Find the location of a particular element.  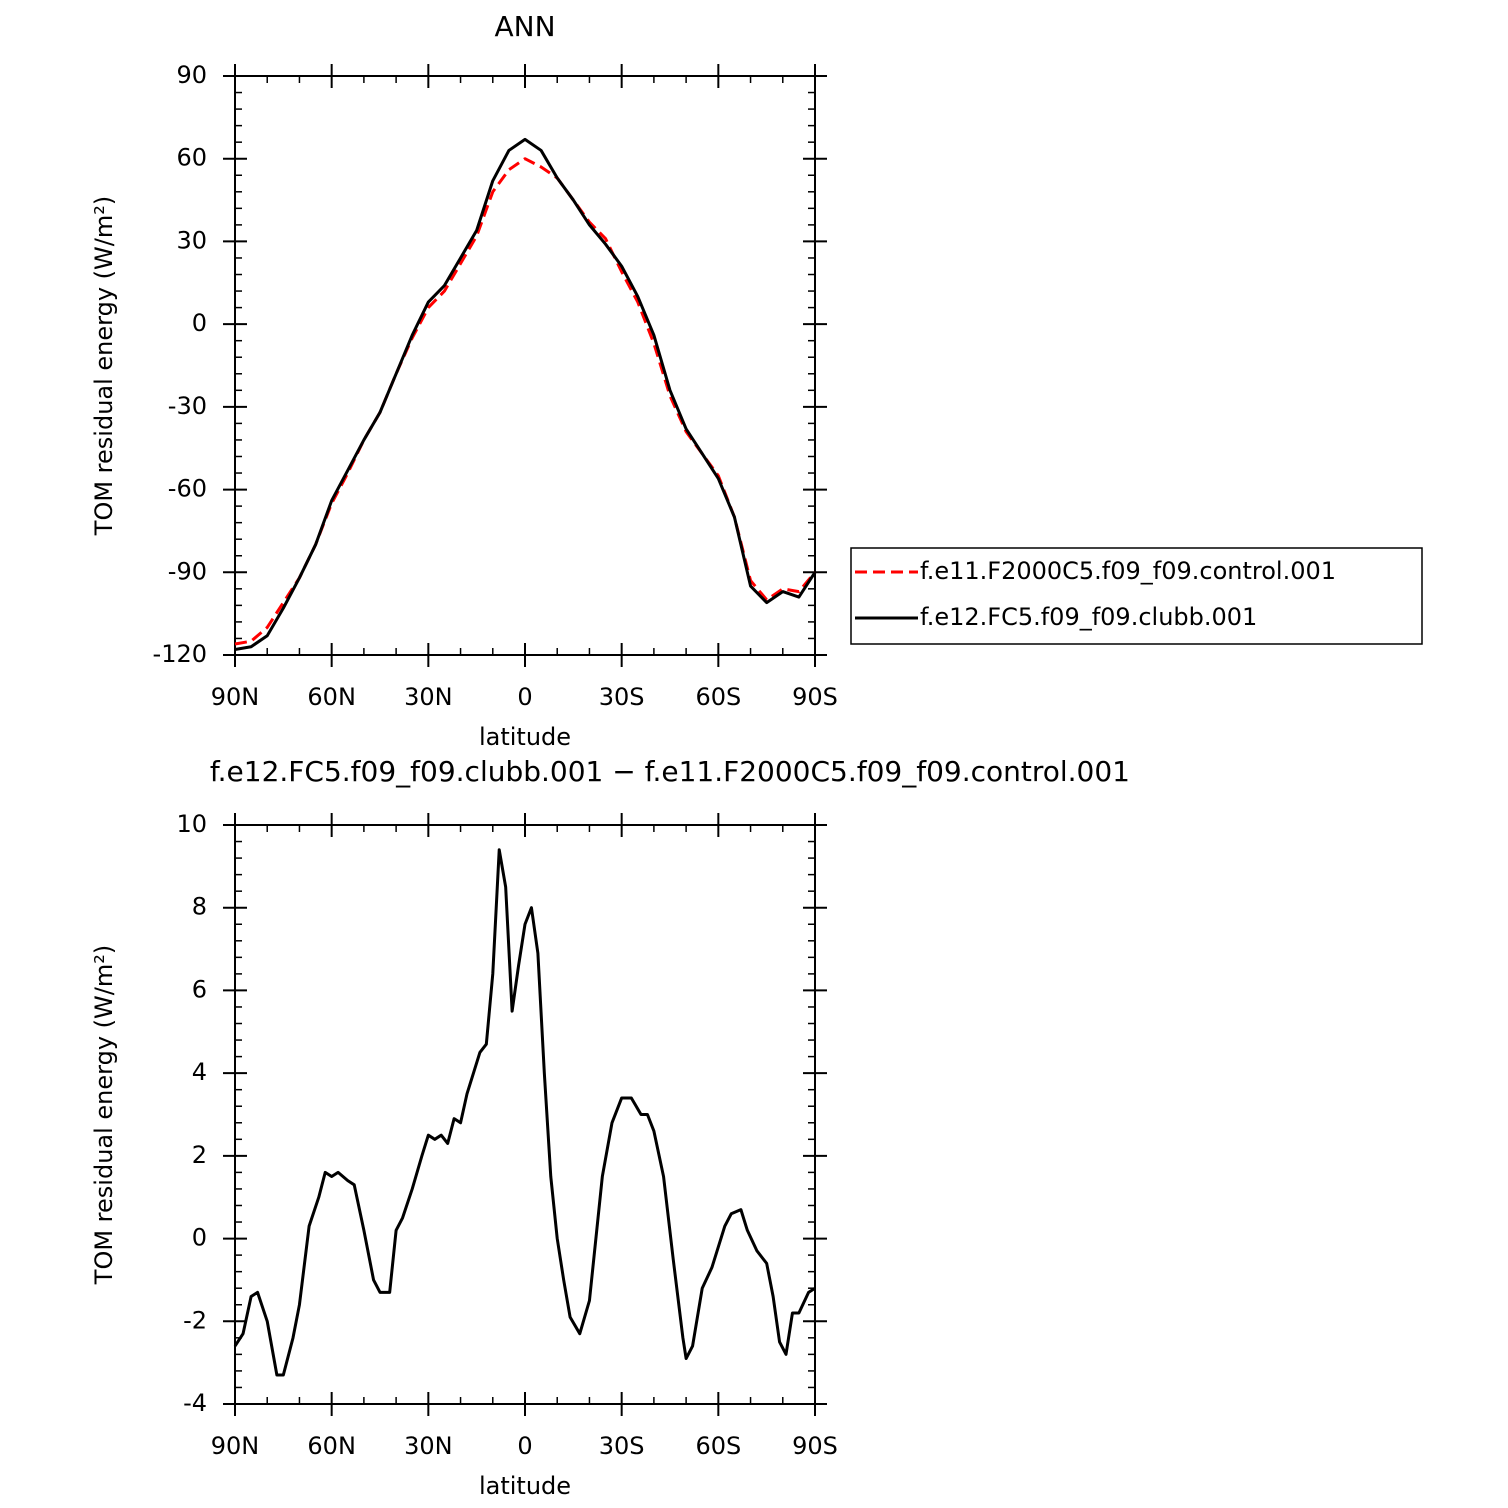

chart-title: ANN is located at coordinates (524, 26).